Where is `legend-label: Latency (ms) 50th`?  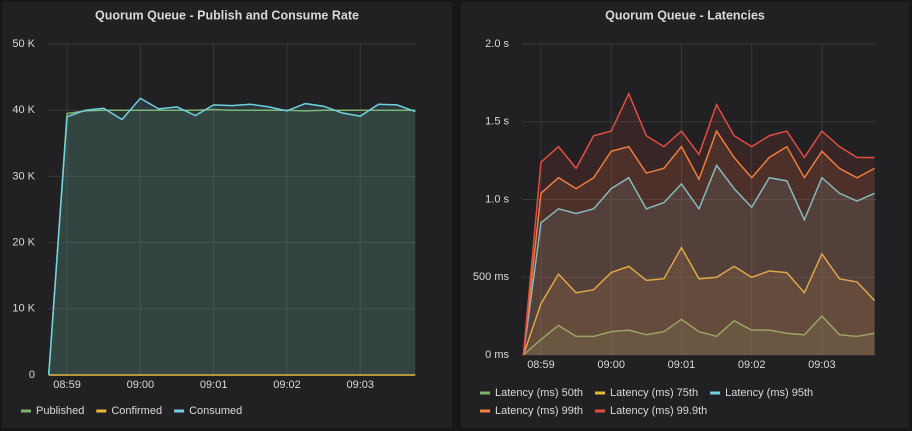
legend-label: Latency (ms) 50th is located at coordinates (539, 393).